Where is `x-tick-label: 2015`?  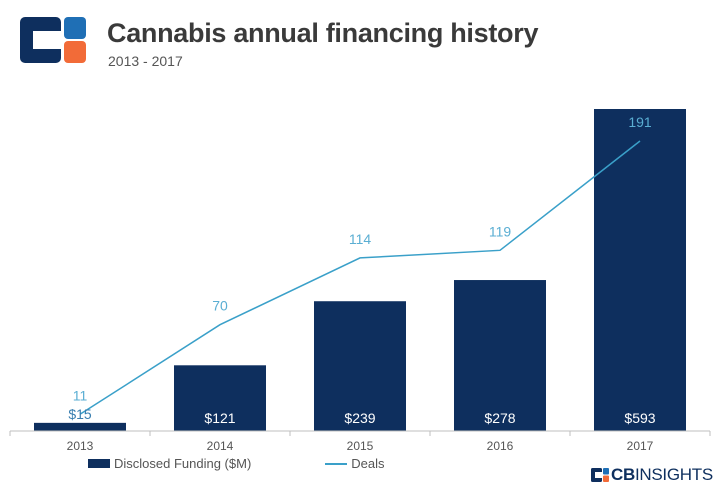 x-tick-label: 2015 is located at coordinates (360, 446).